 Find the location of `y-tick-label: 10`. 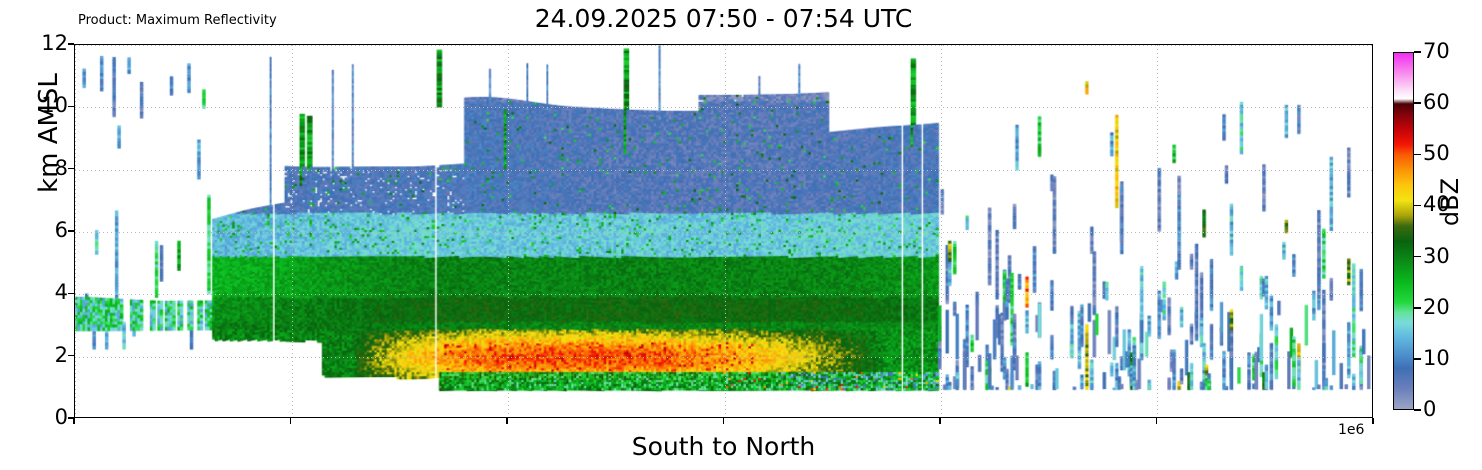

y-tick-label: 10 is located at coordinates (54, 105).